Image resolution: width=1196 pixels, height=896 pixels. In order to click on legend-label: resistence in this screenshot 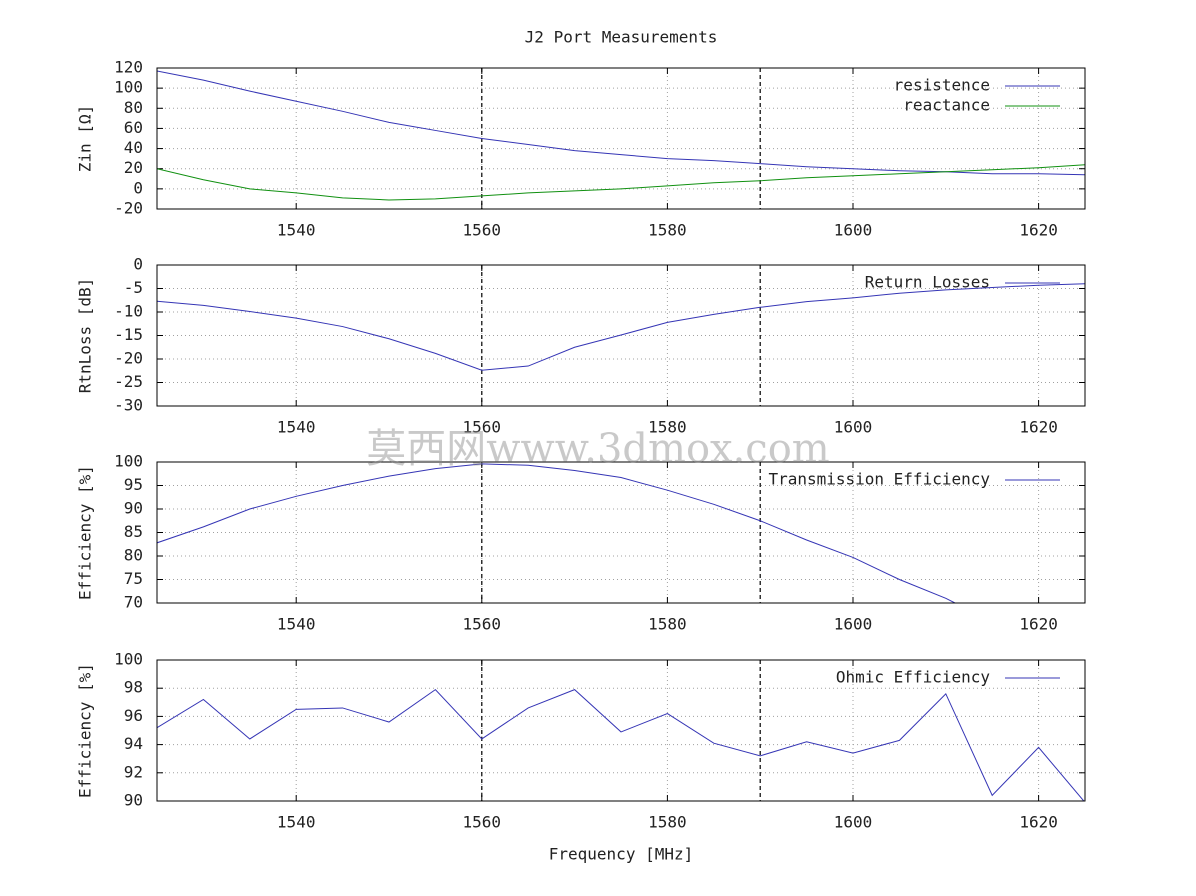, I will do `click(942, 85)`.